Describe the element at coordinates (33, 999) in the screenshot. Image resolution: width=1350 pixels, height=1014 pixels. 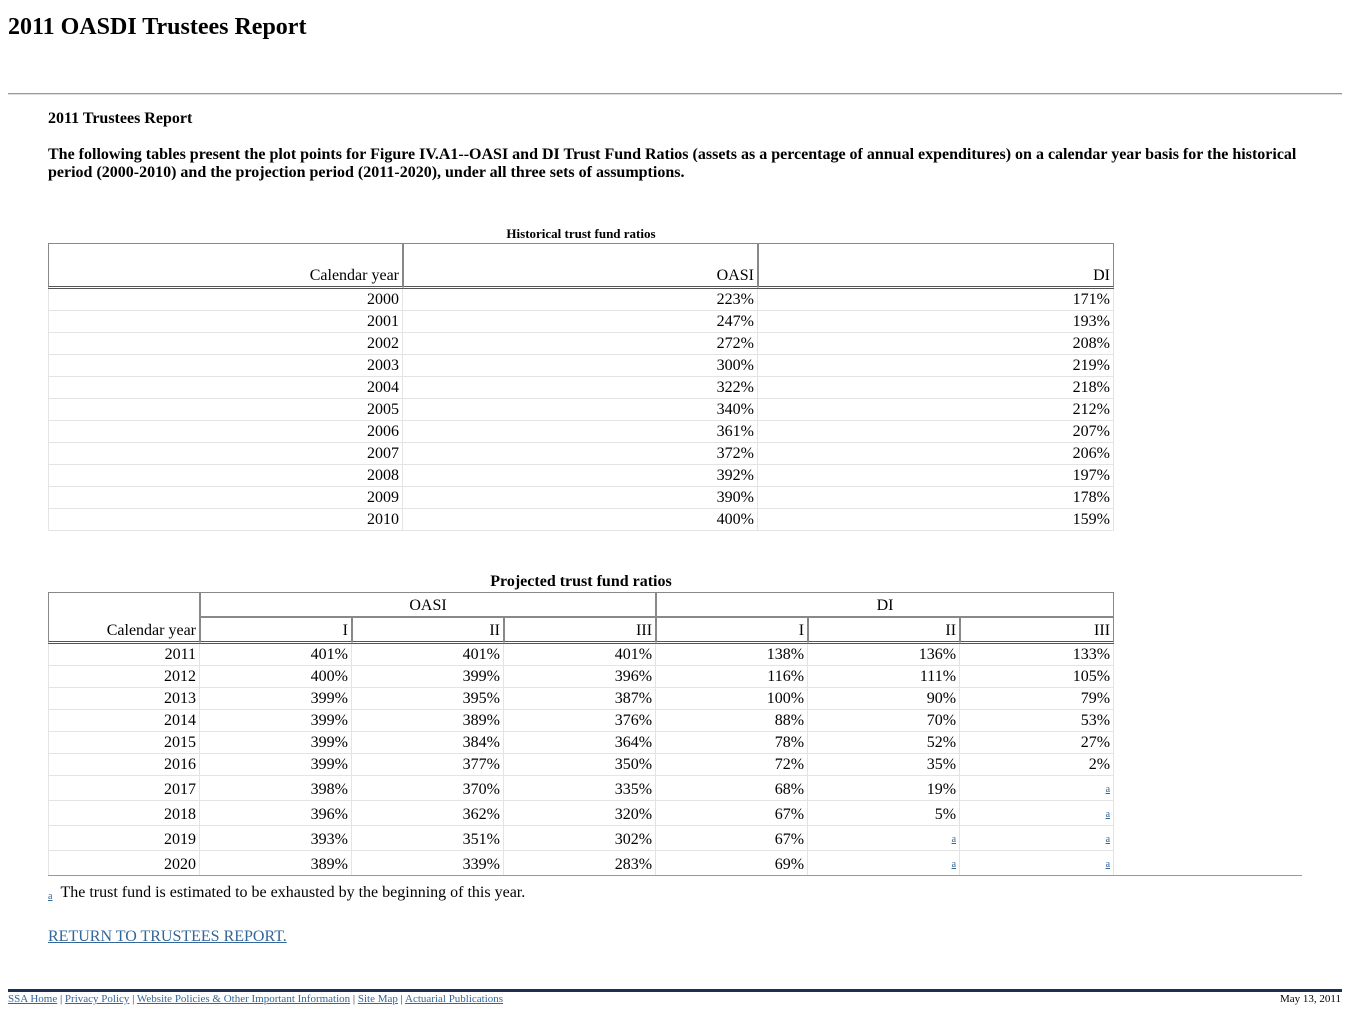
I see `footer-link-ssa-home: SSA Home` at that location.